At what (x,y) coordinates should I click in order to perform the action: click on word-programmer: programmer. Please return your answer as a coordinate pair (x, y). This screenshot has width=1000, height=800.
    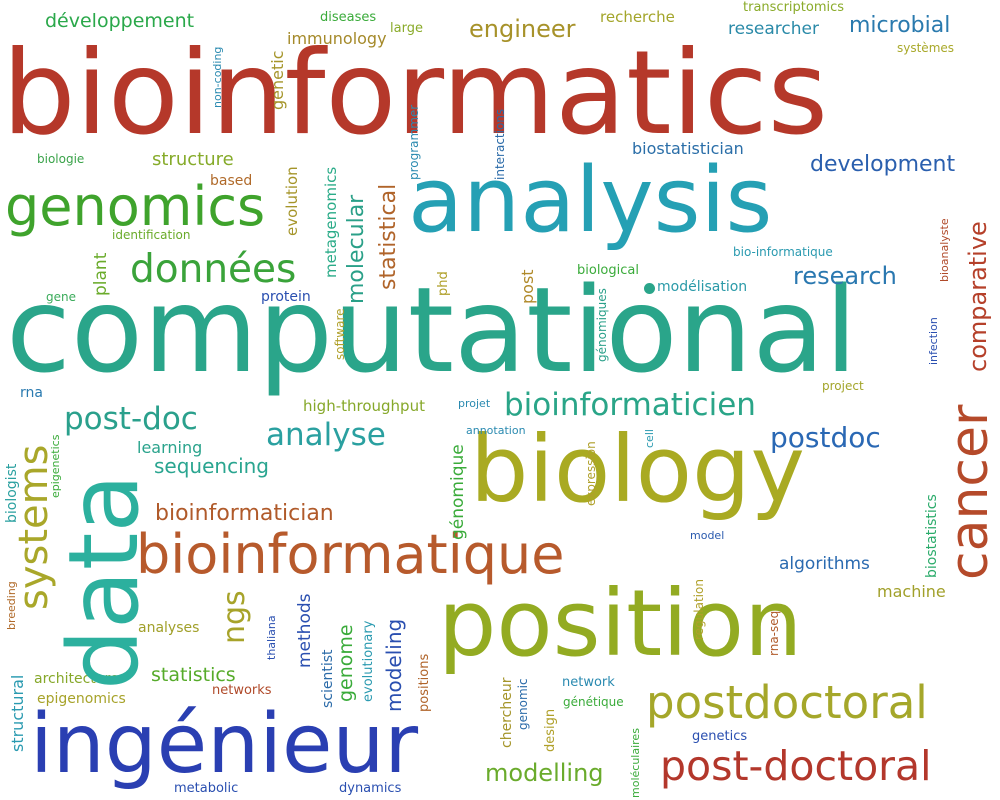
    Looking at the image, I should click on (414, 142).